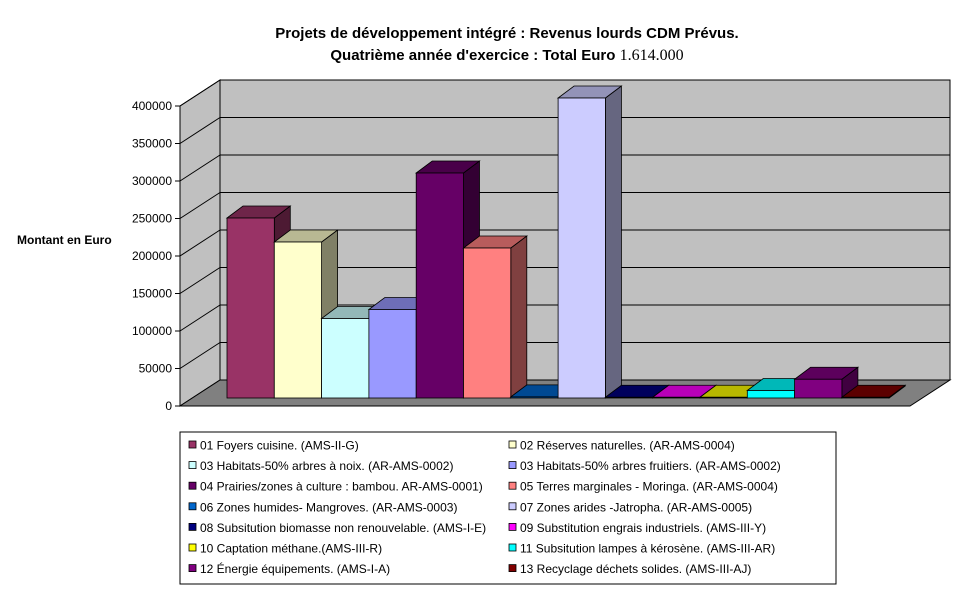 This screenshot has height=604, width=970. I want to click on y-tick-label: 250000, so click(152, 219).